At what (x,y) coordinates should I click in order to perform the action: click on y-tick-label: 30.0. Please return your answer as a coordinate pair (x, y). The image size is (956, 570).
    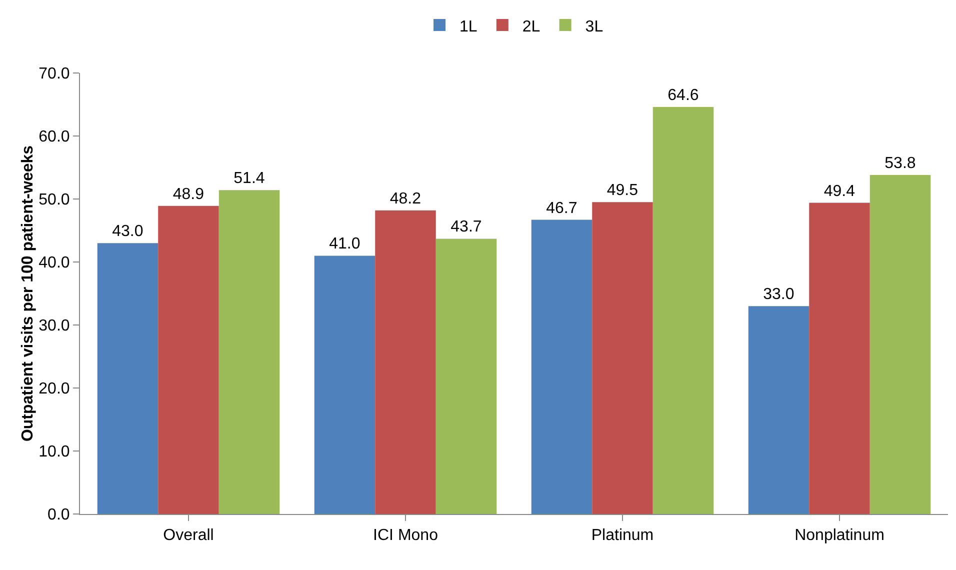
    Looking at the image, I should click on (54, 326).